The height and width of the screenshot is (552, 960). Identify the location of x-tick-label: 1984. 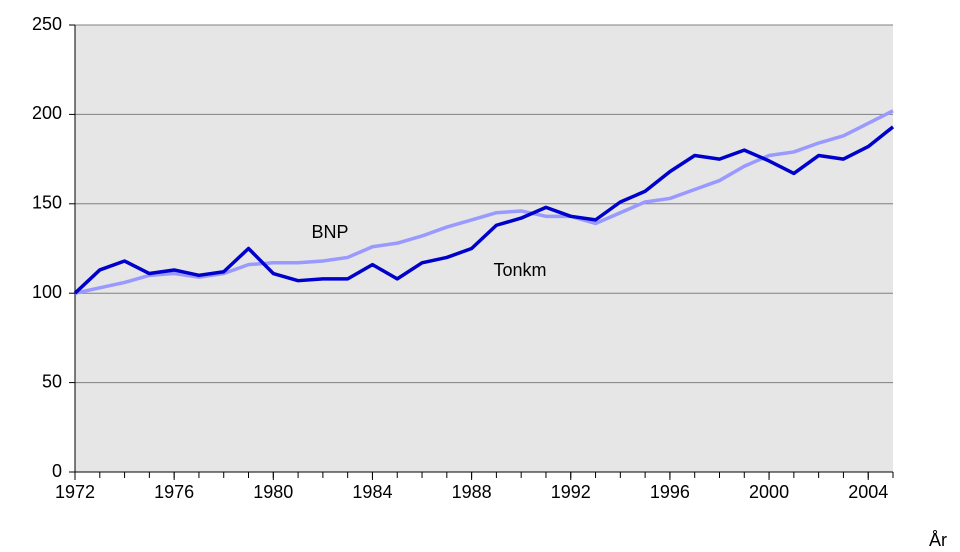
(372, 492).